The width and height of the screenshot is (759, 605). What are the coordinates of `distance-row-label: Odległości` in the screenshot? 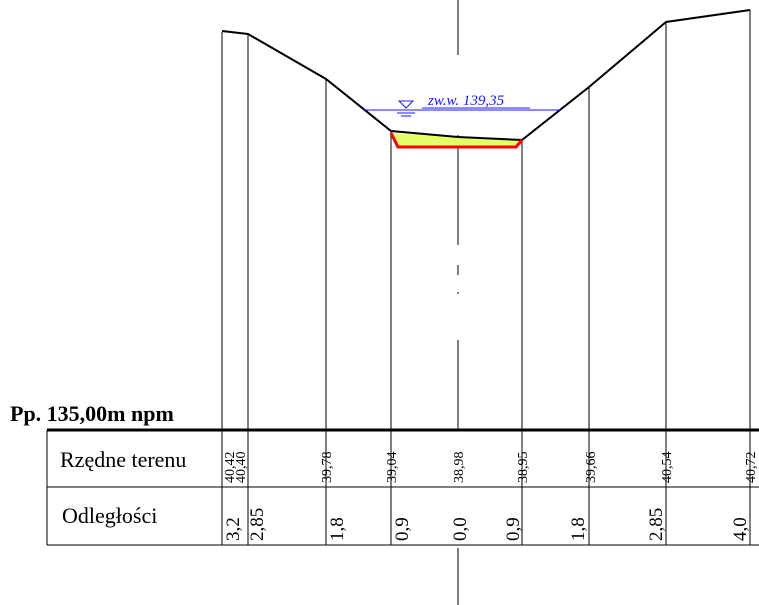 It's located at (109, 515).